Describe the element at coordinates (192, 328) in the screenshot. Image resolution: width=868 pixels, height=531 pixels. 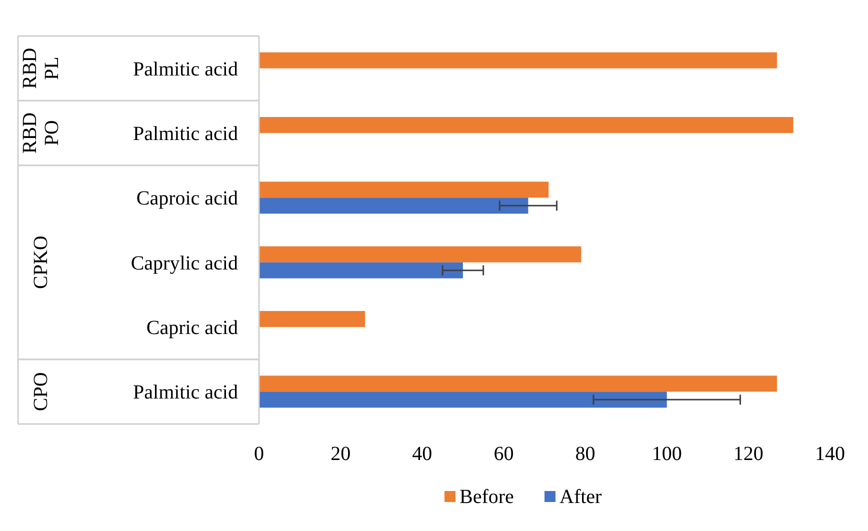
I see `y-tick-label: Capric acid` at that location.